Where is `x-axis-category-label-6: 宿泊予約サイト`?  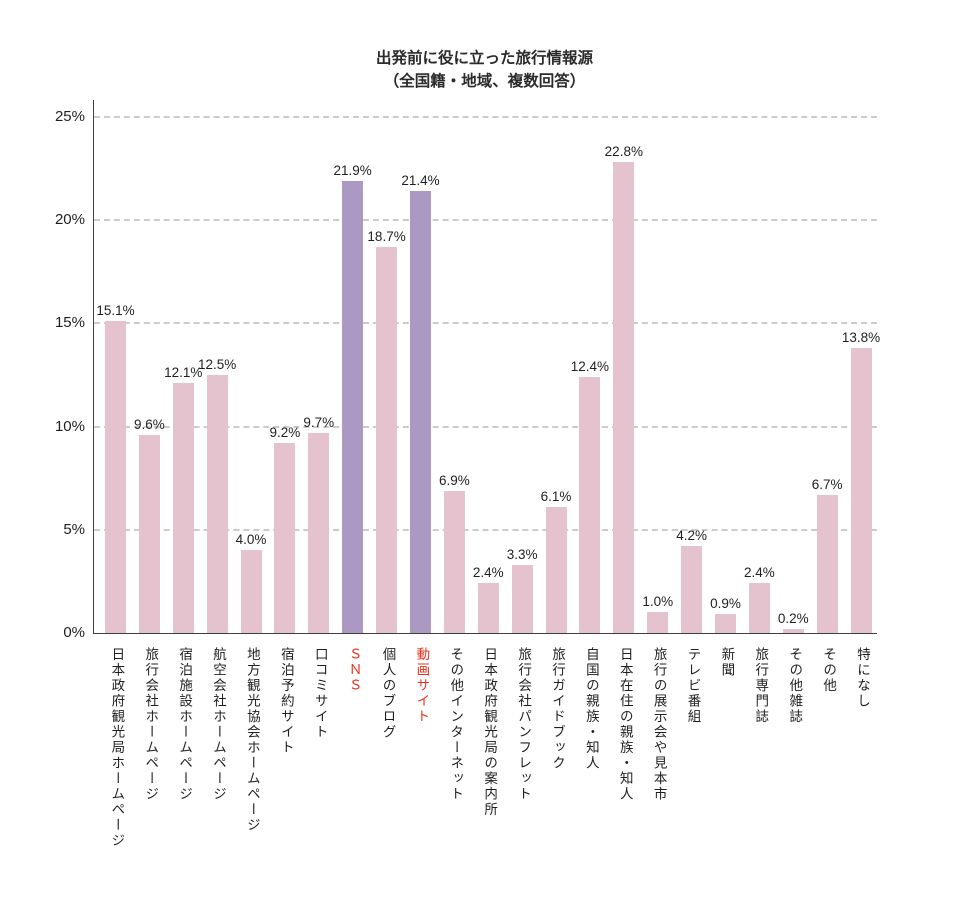 x-axis-category-label-6: 宿泊予約サイト is located at coordinates (286, 701).